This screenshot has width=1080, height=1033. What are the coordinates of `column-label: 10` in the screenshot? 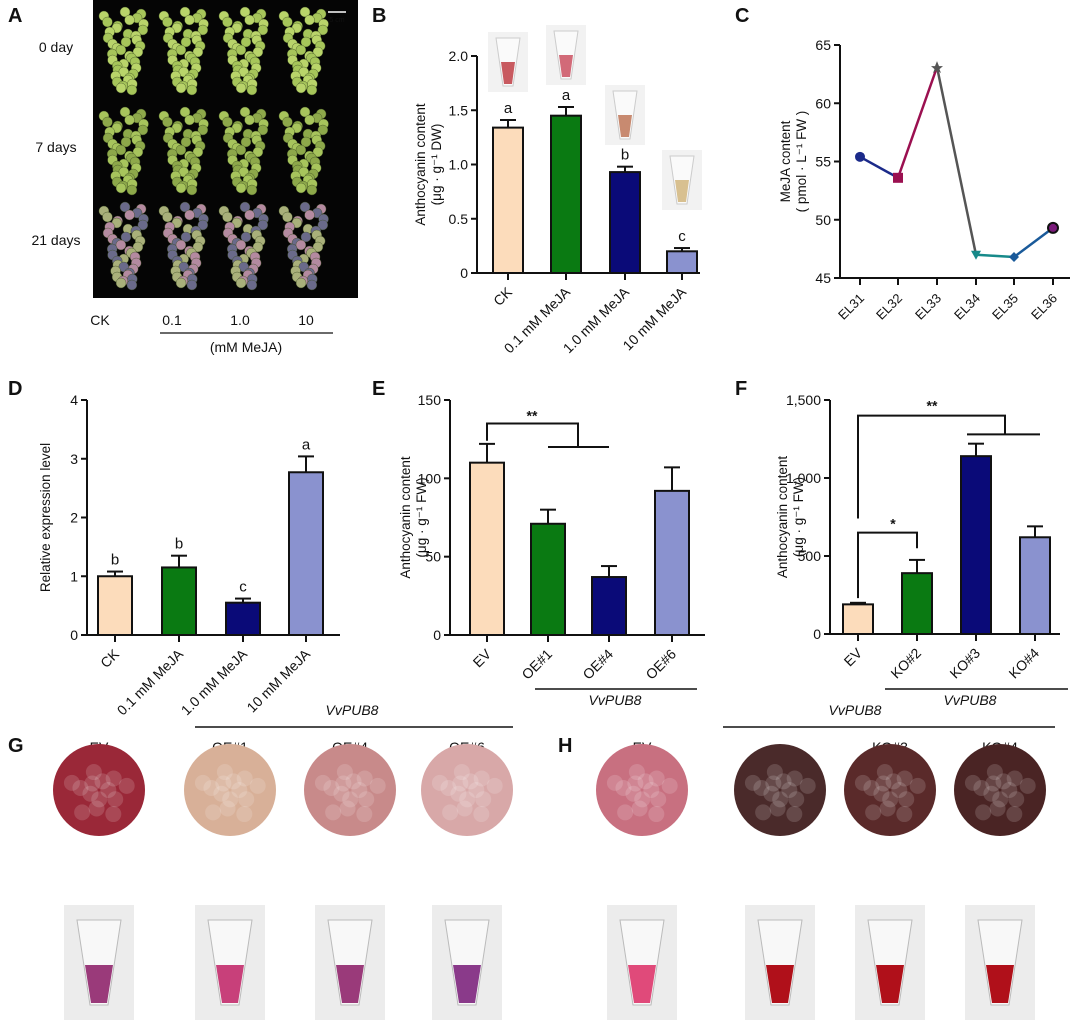 It's located at (306, 320).